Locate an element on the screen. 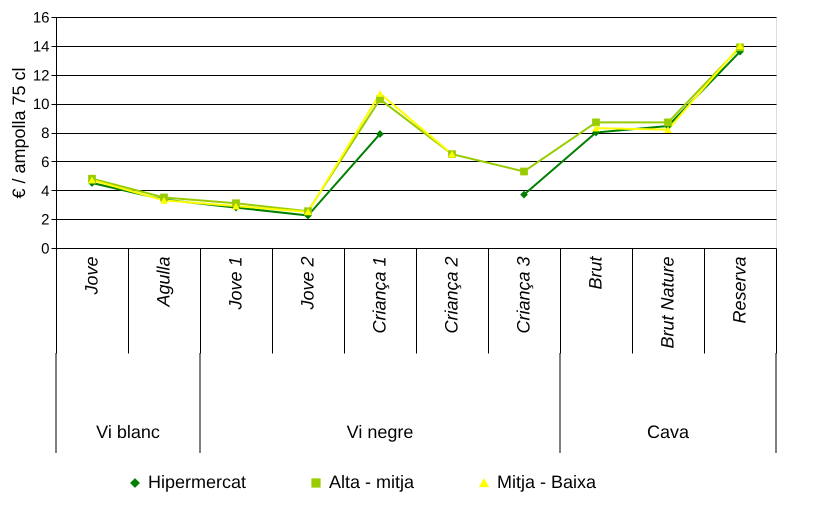 This screenshot has width=825, height=522. text: Vi negre is located at coordinates (380, 432).